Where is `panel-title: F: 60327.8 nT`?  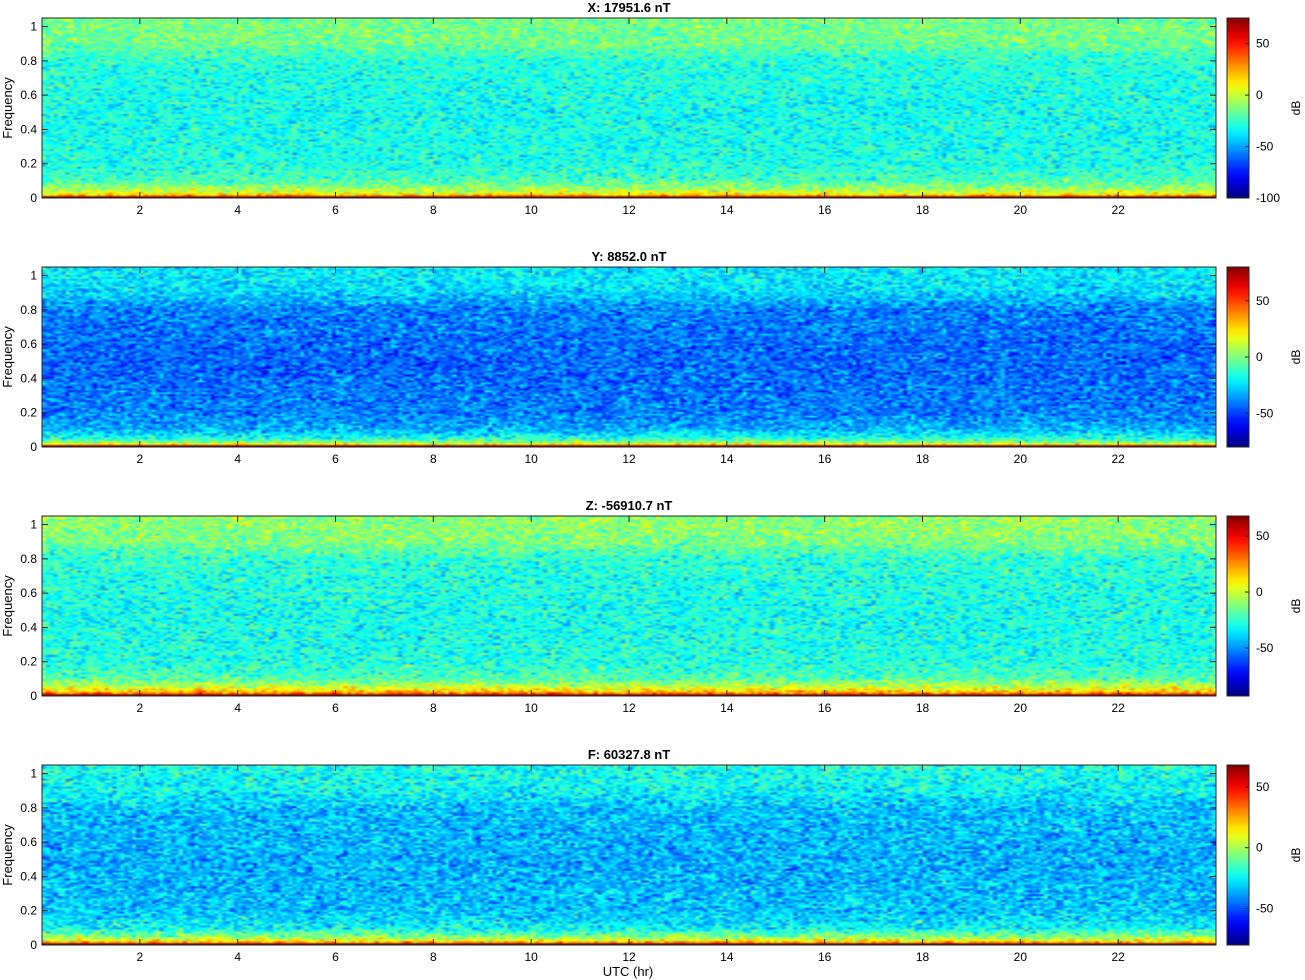
panel-title: F: 60327.8 nT is located at coordinates (629, 754).